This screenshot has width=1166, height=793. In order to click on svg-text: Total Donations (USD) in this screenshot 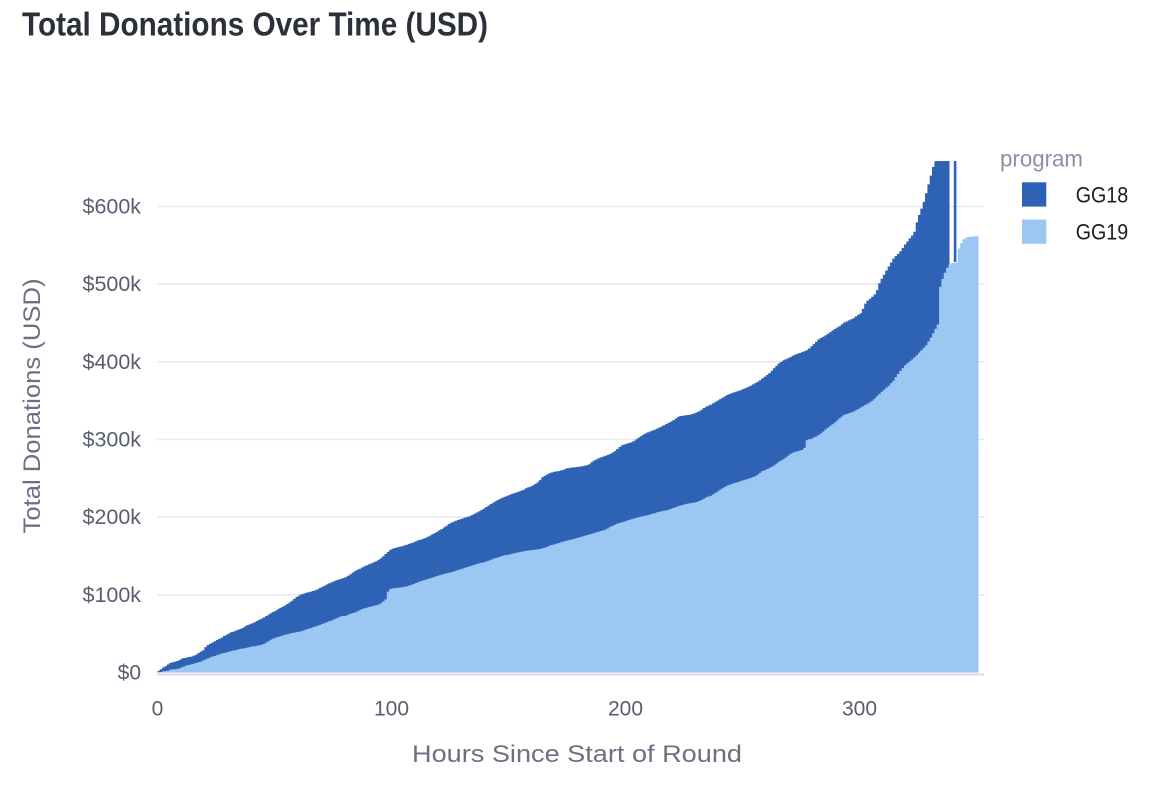, I will do `click(32, 406)`.